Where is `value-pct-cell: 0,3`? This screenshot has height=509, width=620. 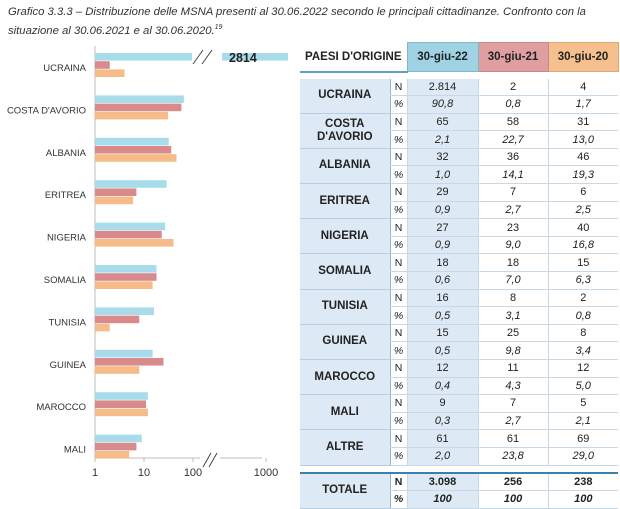 value-pct-cell: 0,3 is located at coordinates (442, 421).